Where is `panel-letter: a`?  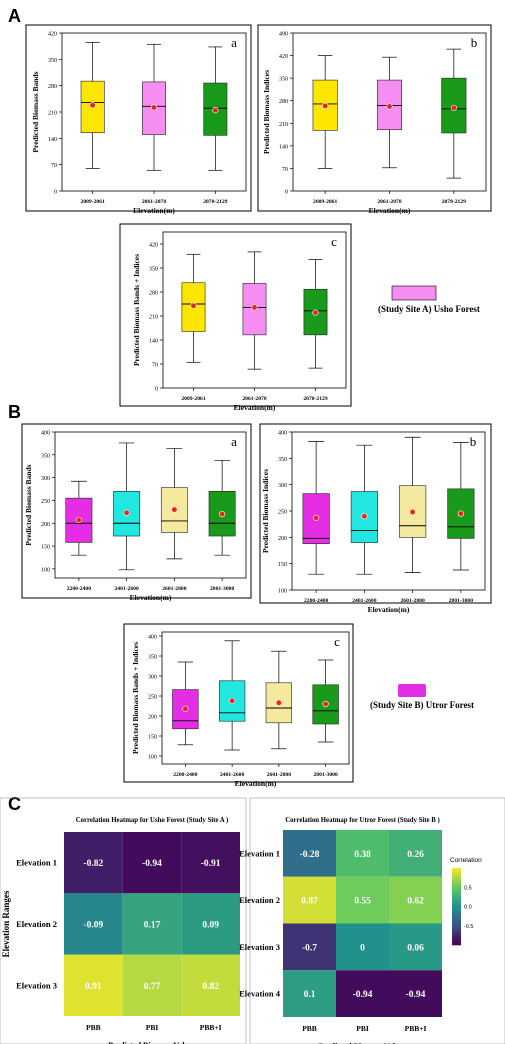
panel-letter: a is located at coordinates (234, 42).